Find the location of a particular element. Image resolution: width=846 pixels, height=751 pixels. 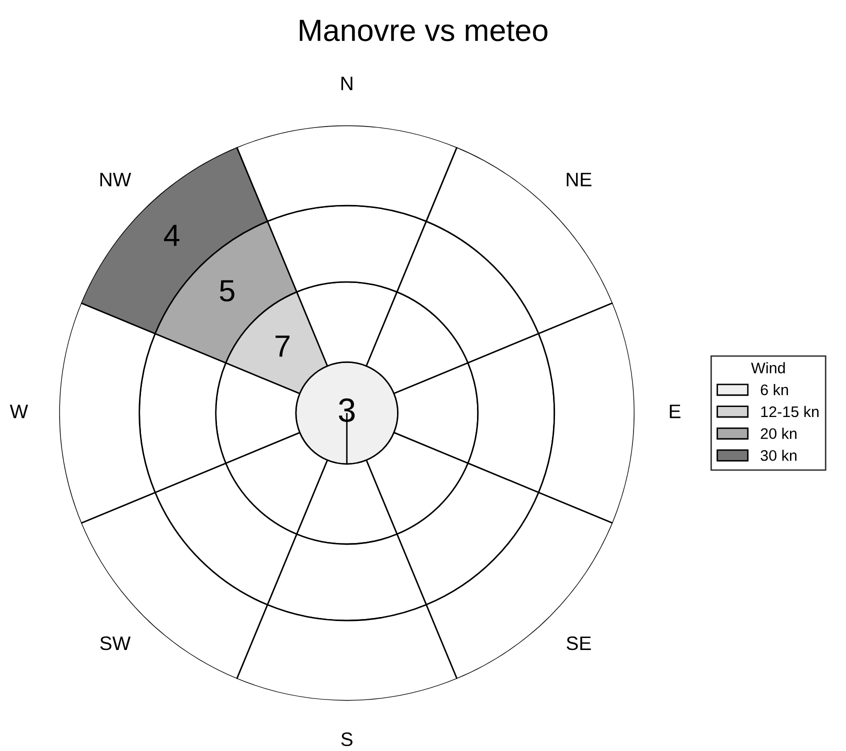

legend-label: 12-15 kn is located at coordinates (790, 412).